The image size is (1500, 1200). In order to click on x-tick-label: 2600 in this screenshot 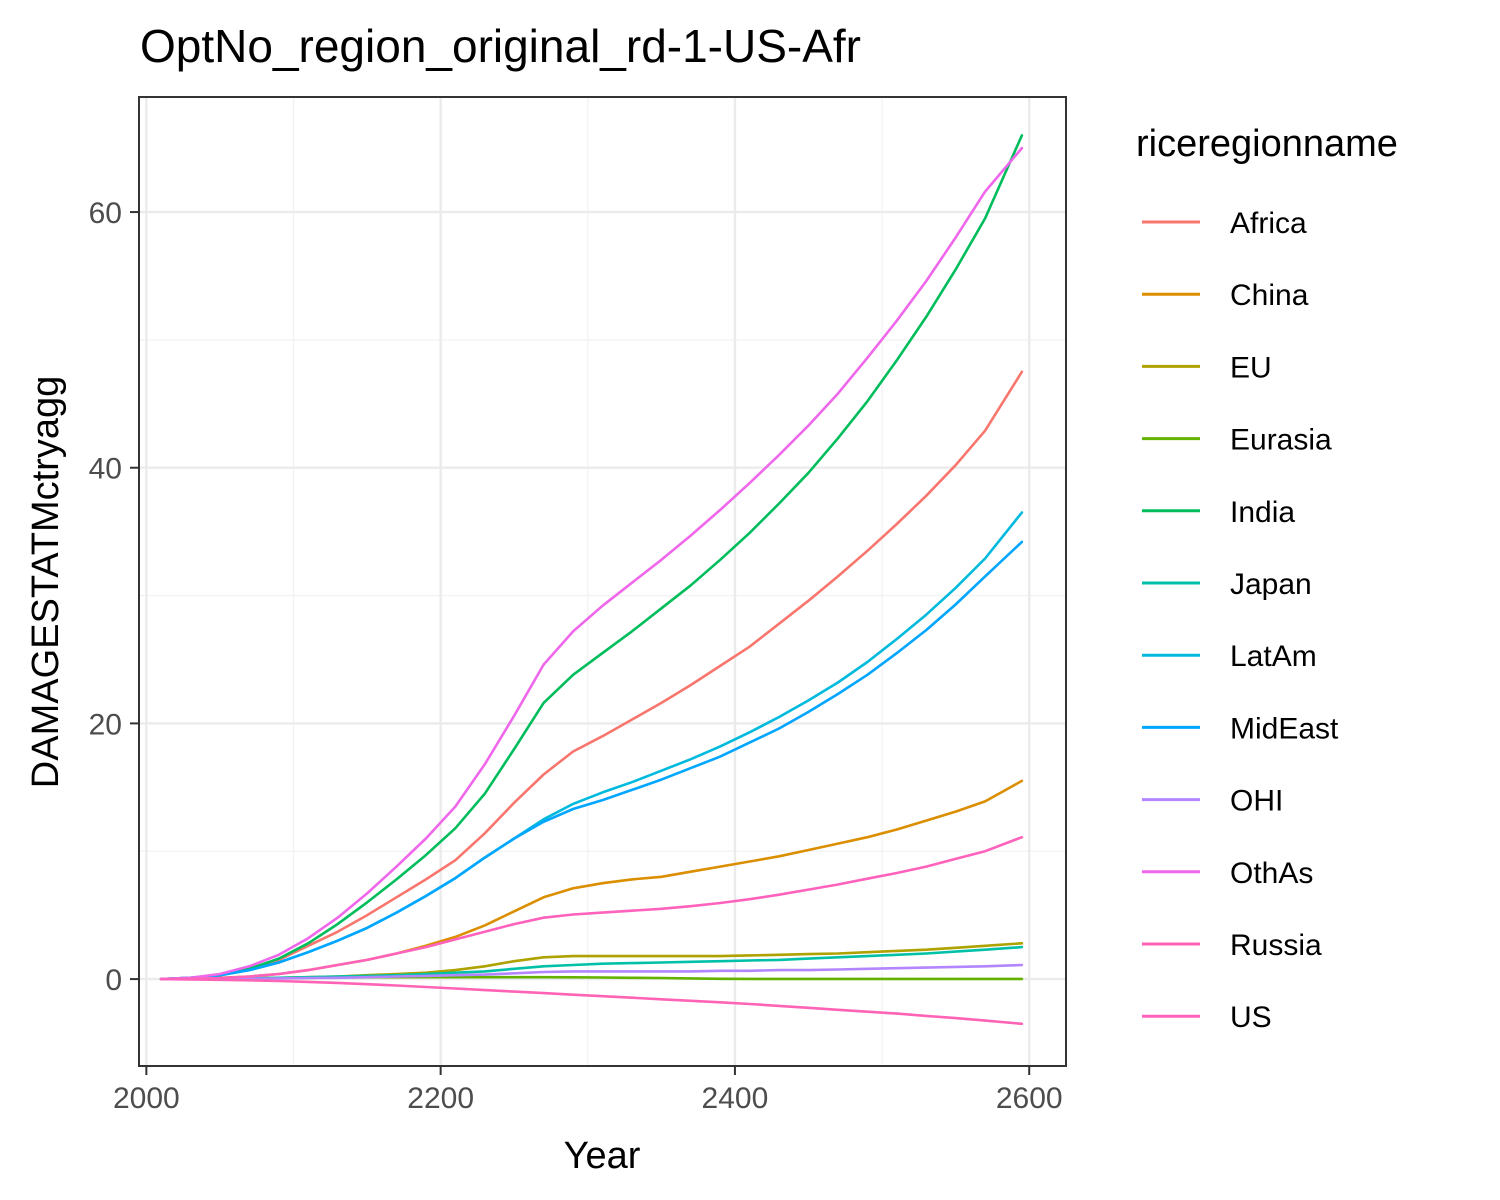, I will do `click(1029, 1098)`.